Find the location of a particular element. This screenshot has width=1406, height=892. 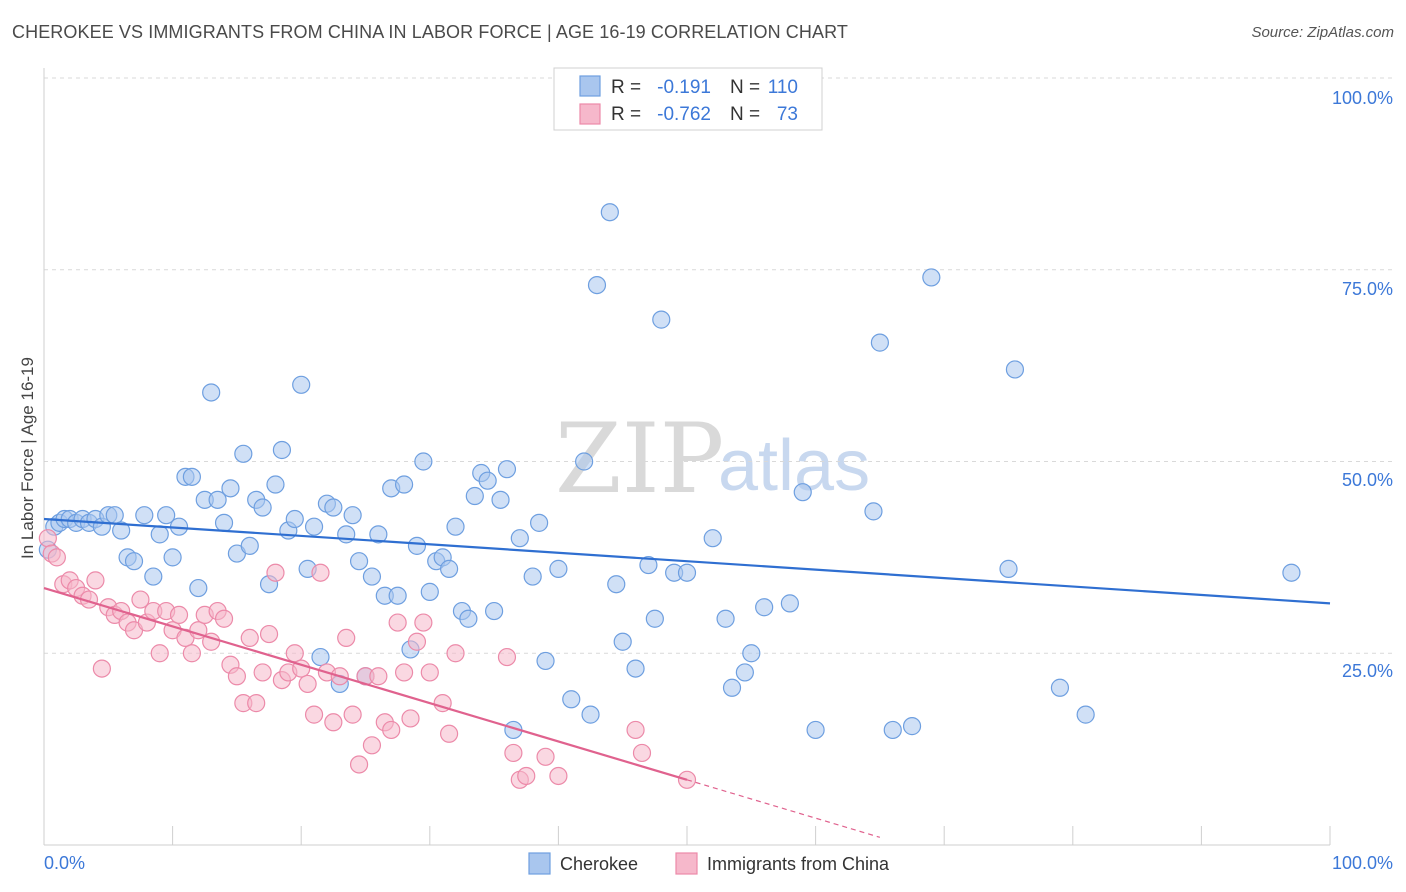

china-legend-swatch is located at coordinates (590, 114).